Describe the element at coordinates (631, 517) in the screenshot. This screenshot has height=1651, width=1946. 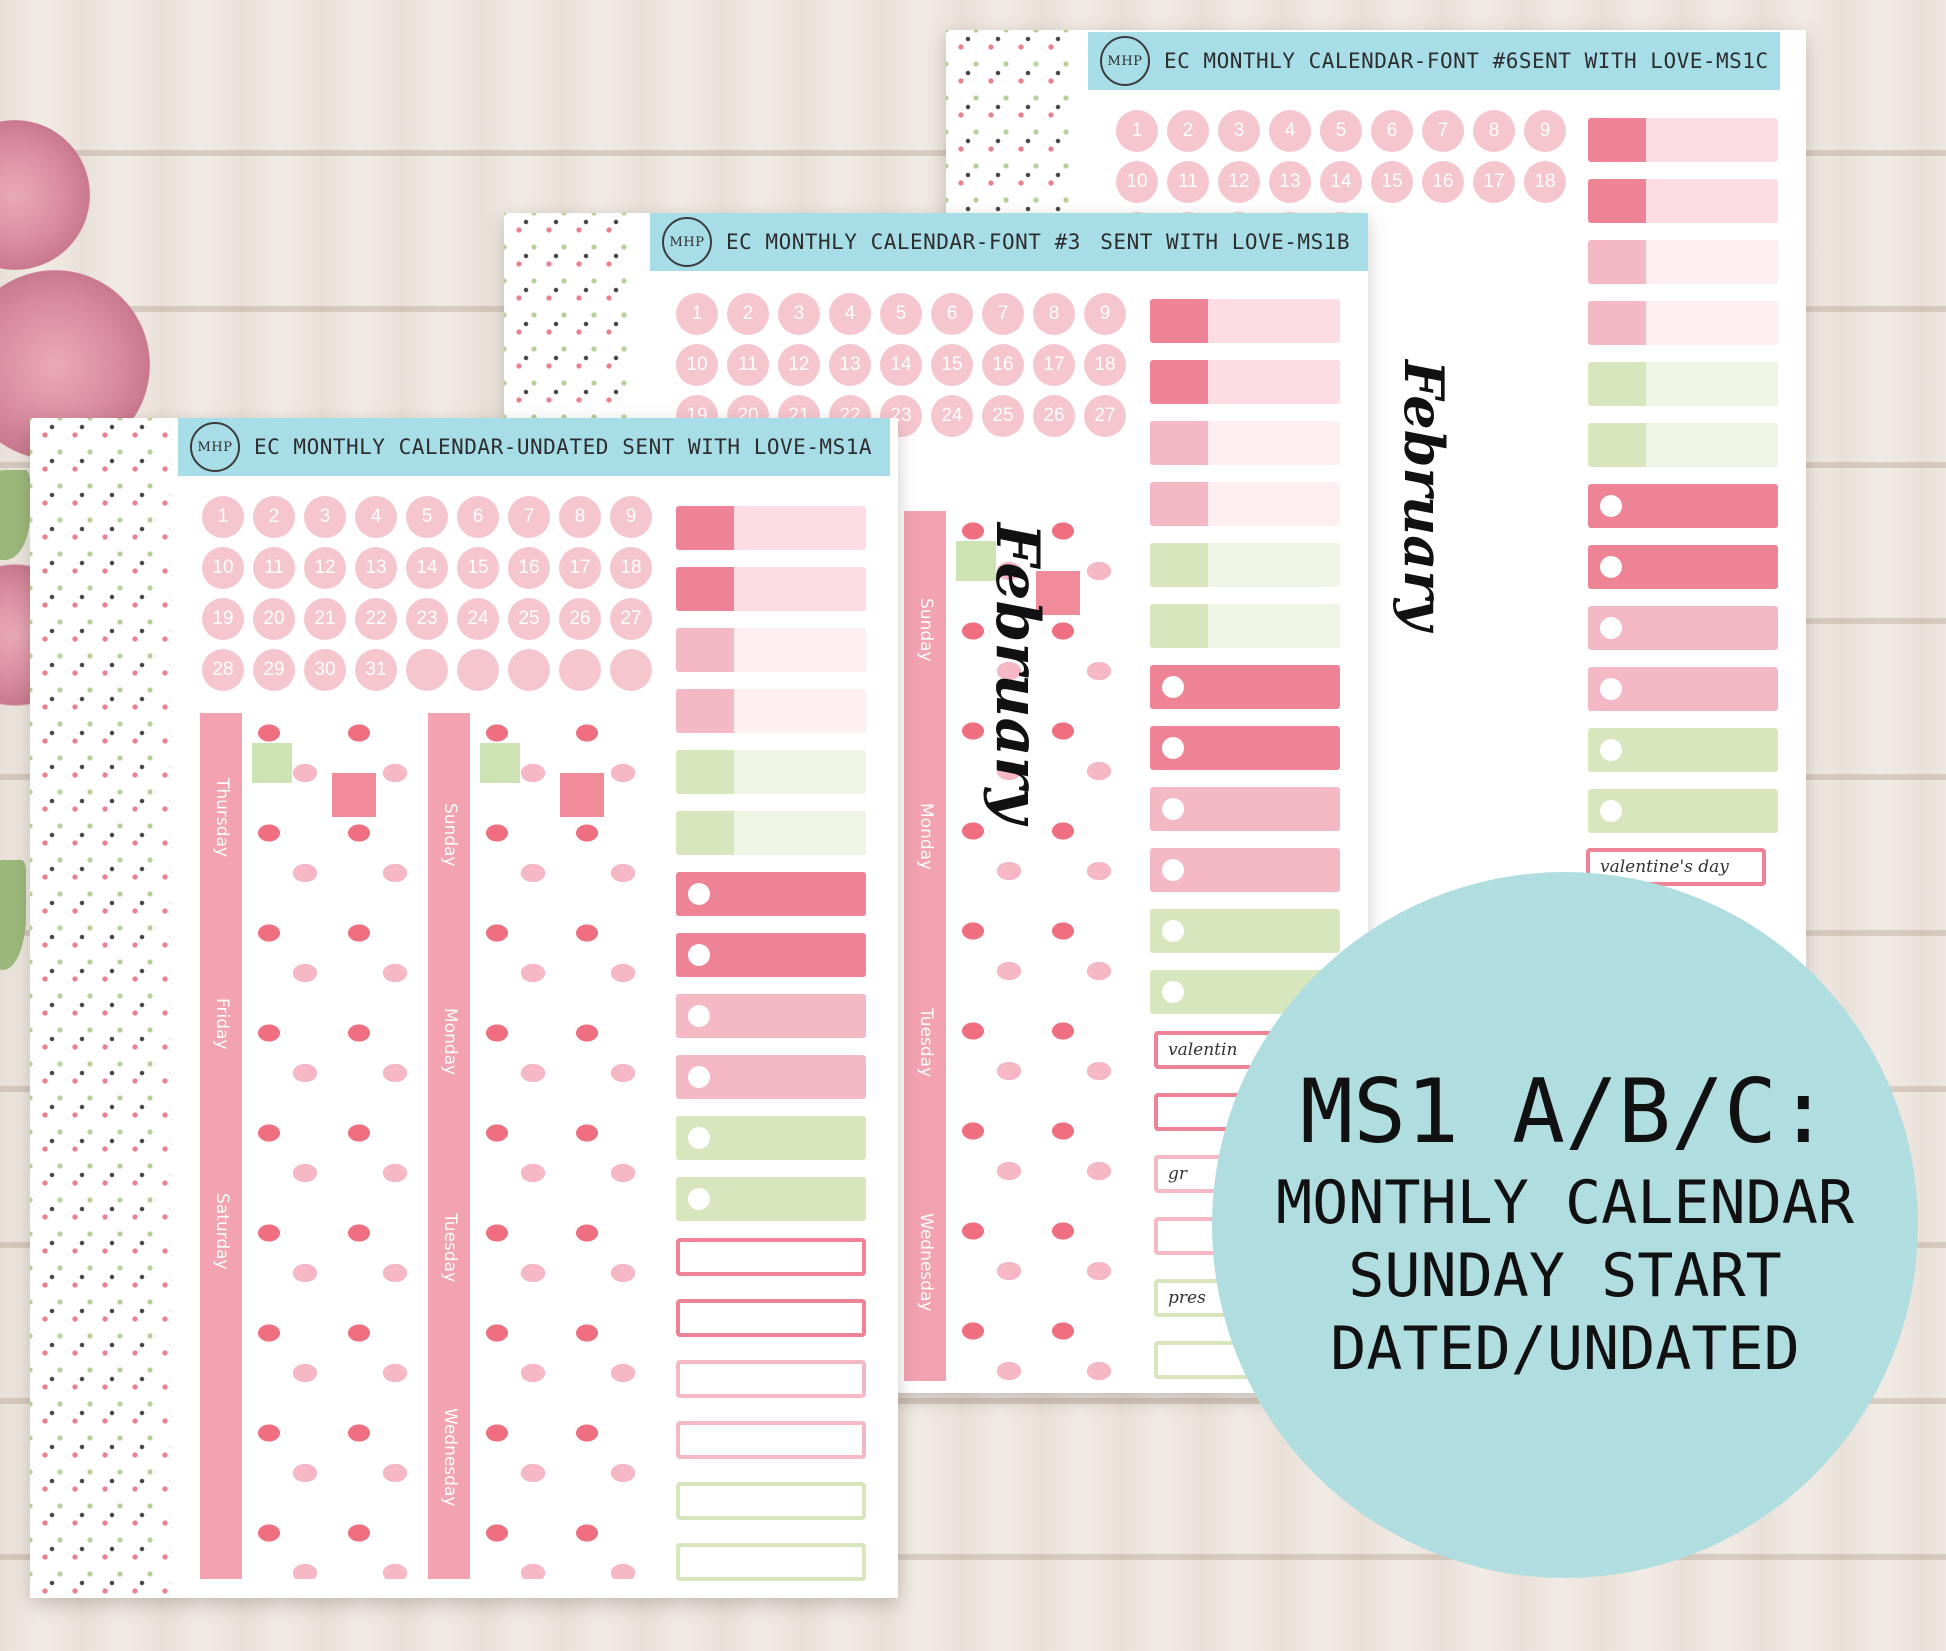
I see `date-circle: 9` at that location.